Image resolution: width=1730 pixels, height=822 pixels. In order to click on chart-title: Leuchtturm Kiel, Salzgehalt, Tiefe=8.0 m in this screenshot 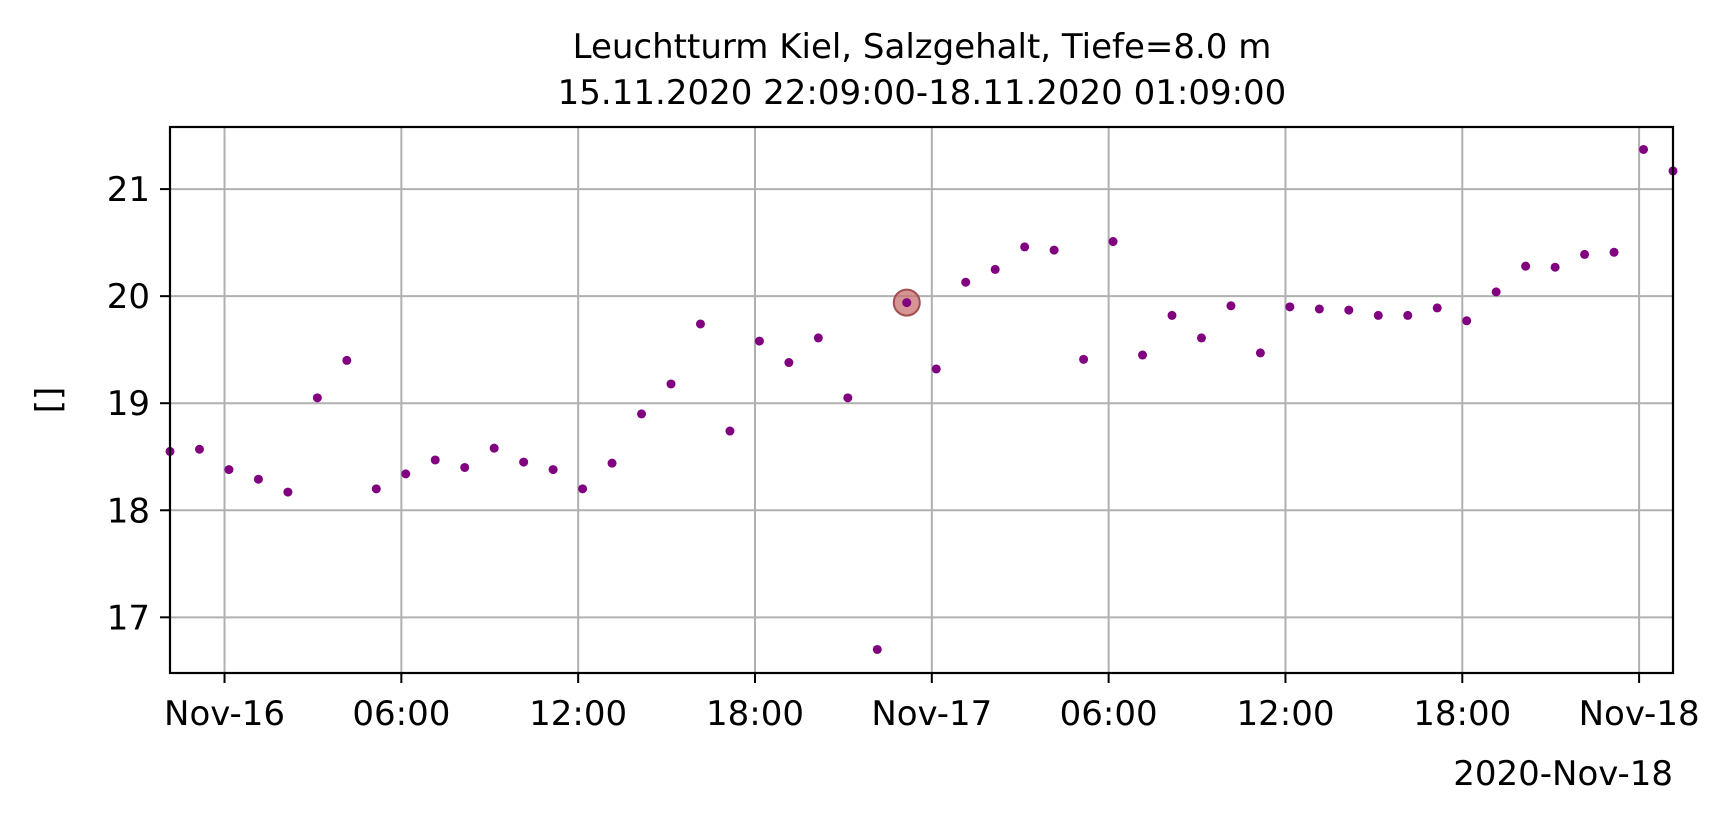, I will do `click(922, 47)`.